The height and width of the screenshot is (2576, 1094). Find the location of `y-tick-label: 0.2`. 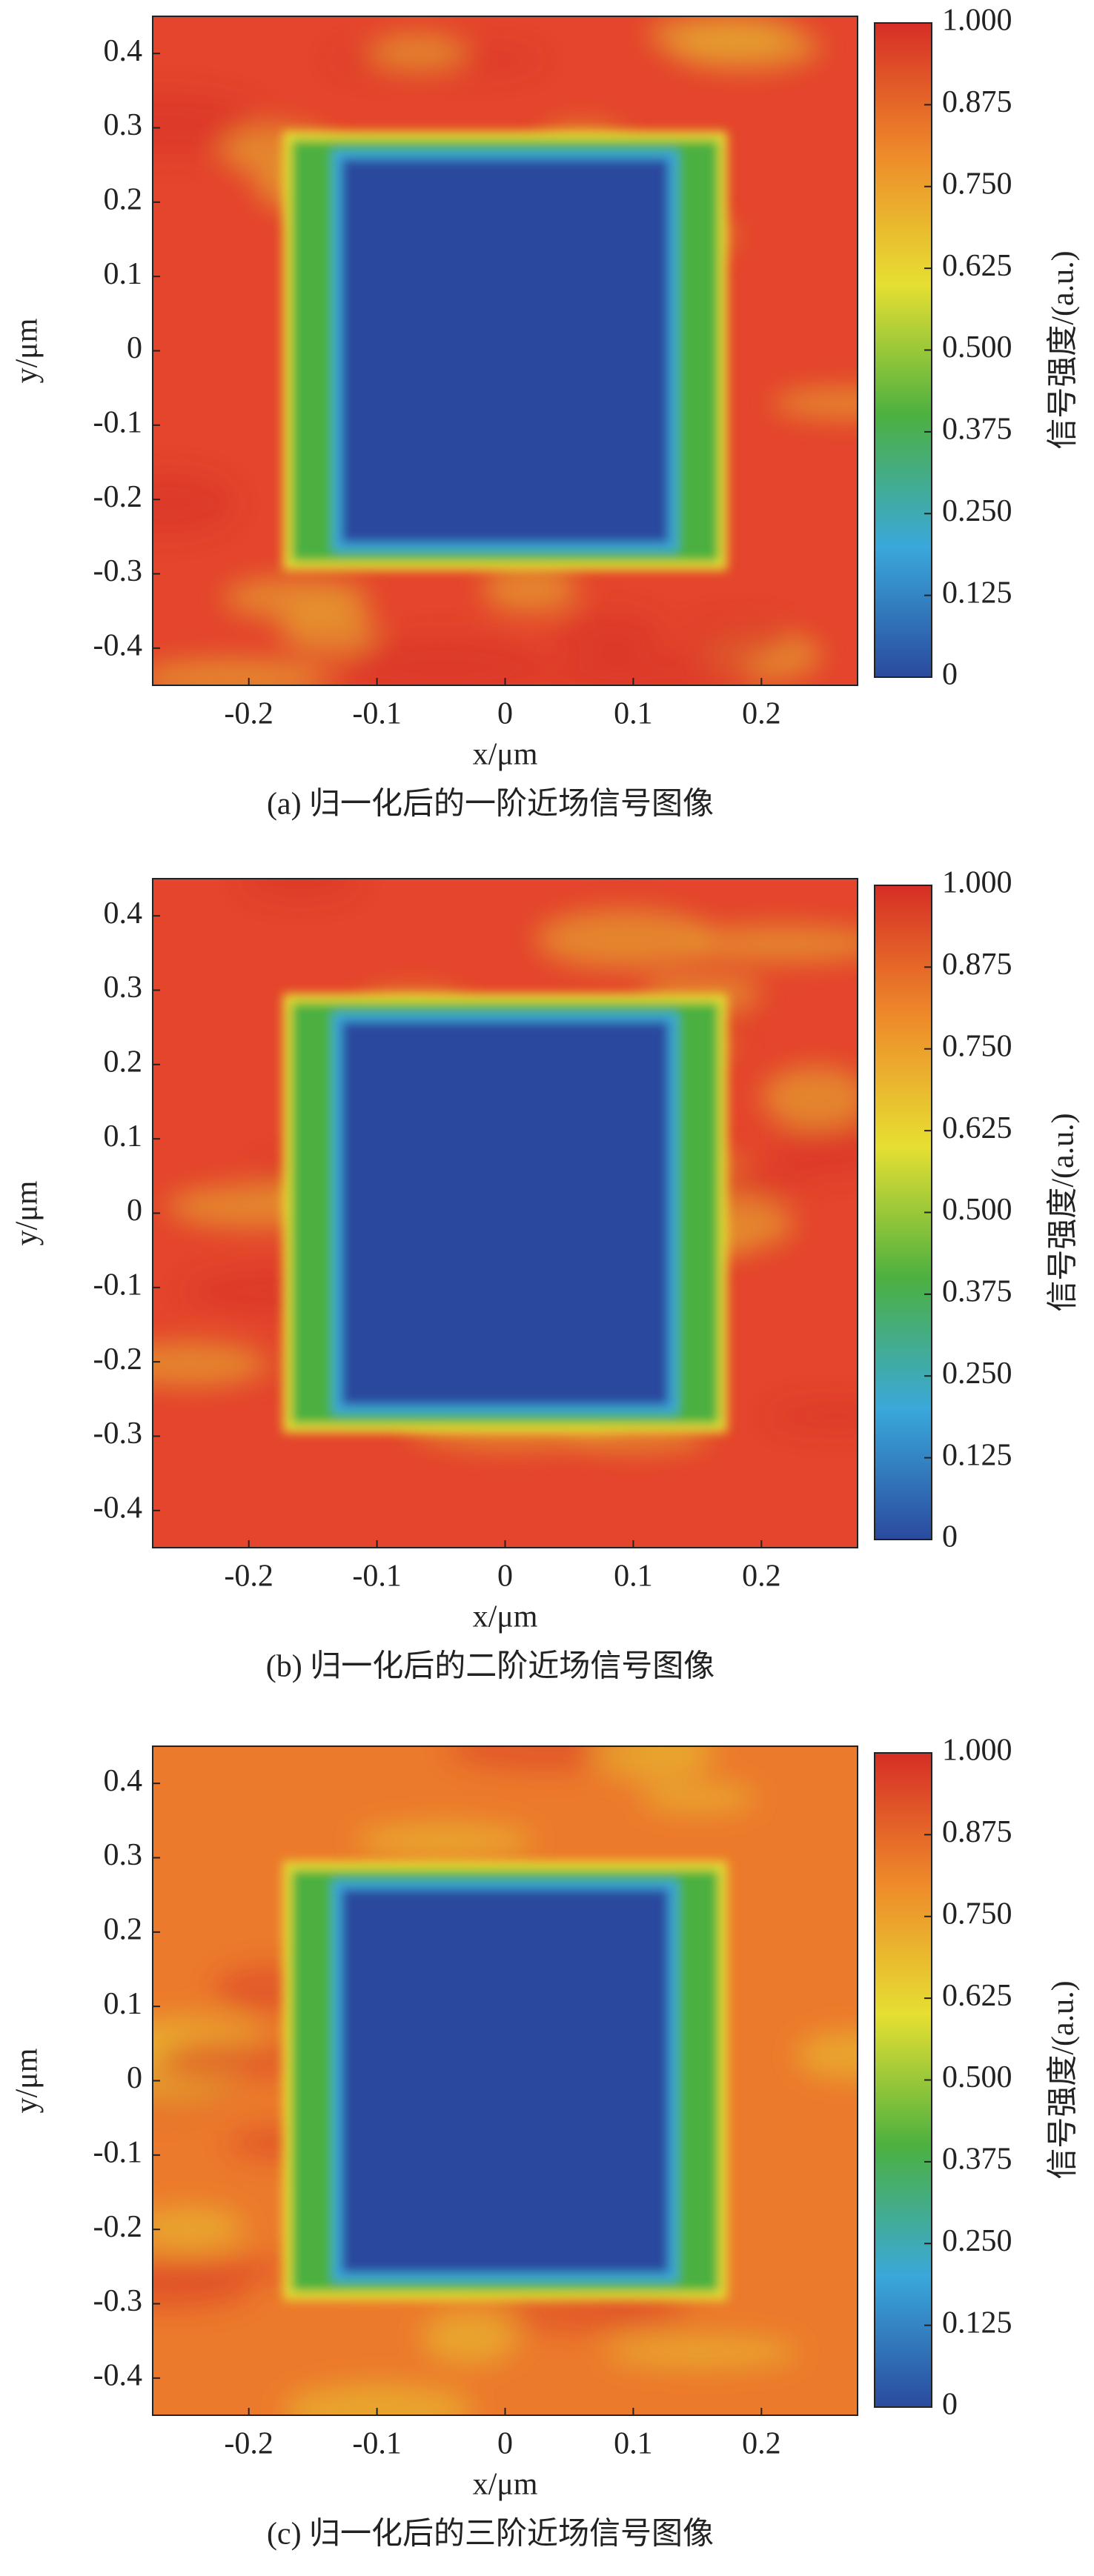

y-tick-label: 0.2 is located at coordinates (123, 1929).